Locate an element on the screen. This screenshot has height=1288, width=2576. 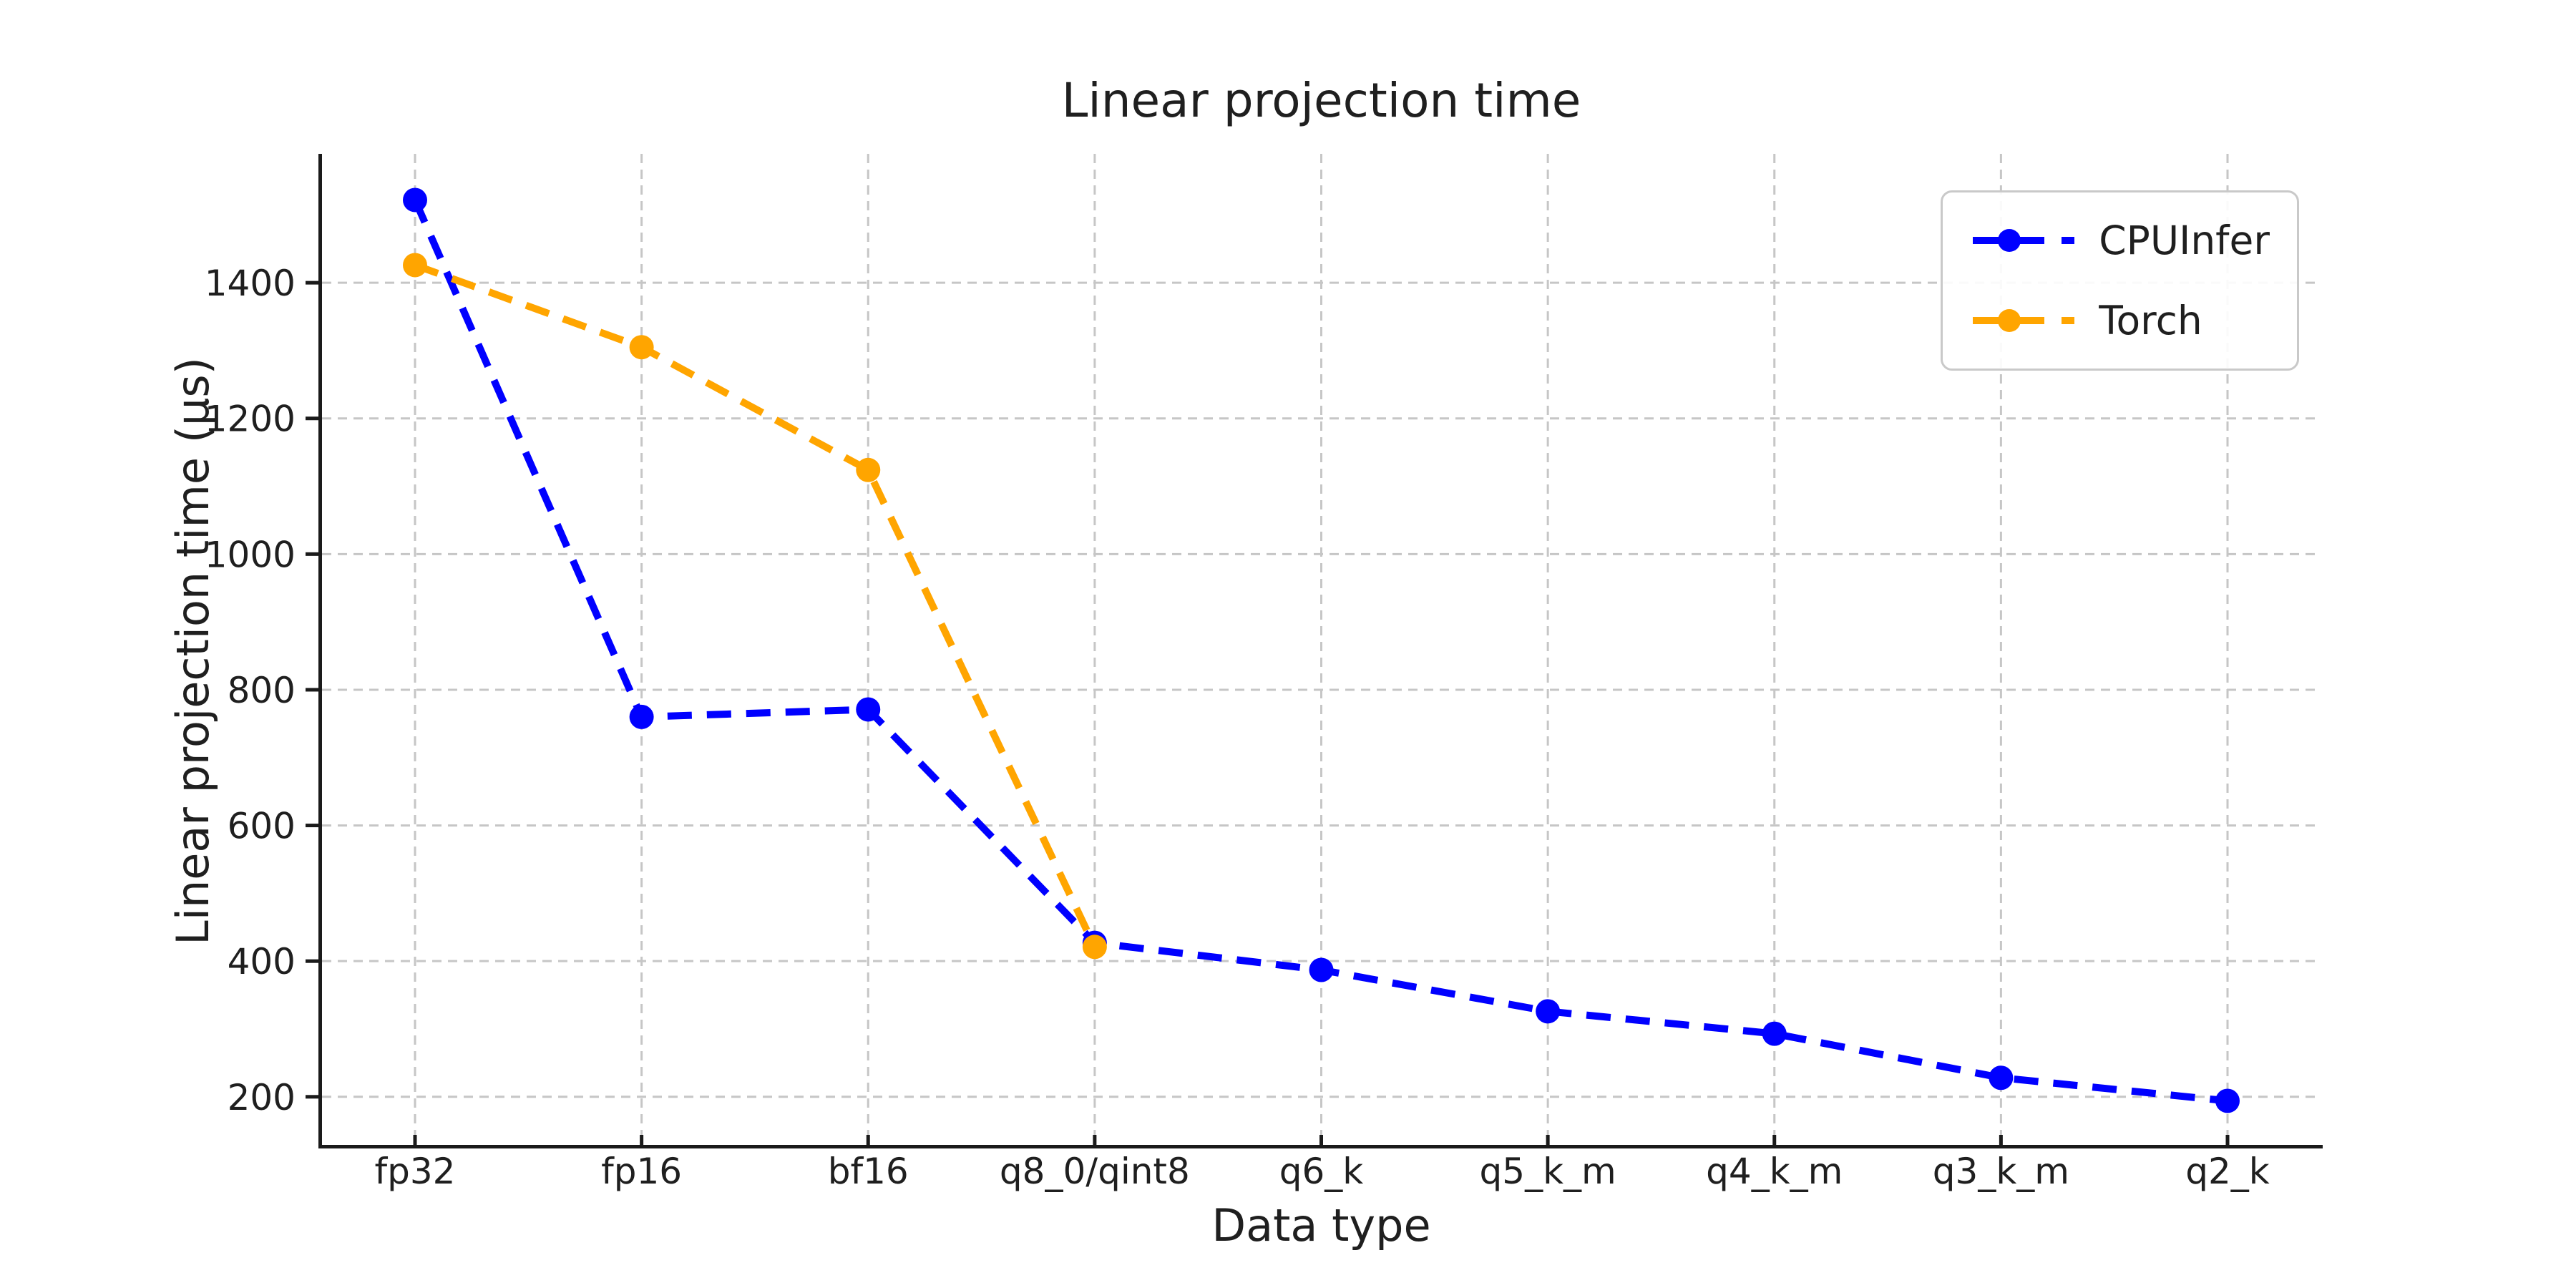
x-tick-q4_k_m is located at coordinates (1775, 1140).